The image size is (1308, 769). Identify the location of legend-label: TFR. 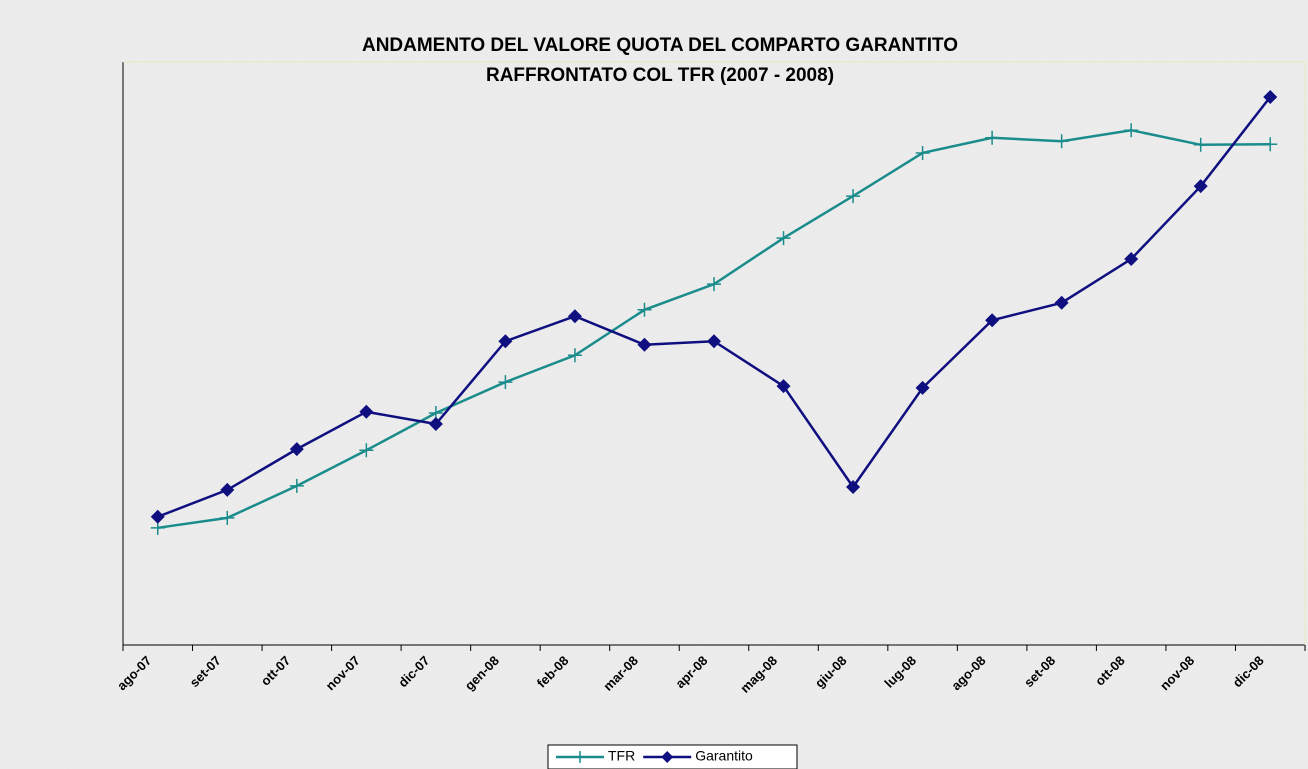
(621, 756).